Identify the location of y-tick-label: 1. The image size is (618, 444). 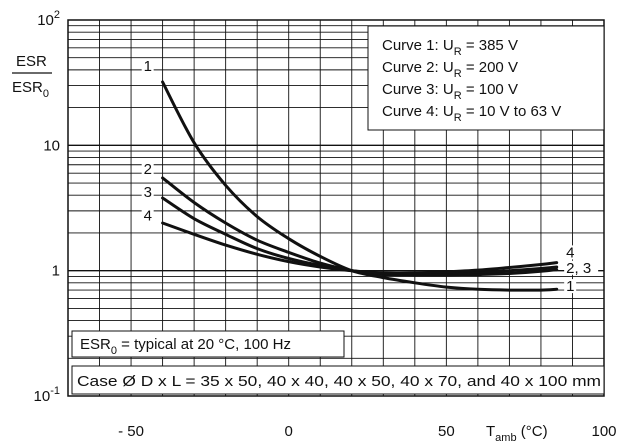
(56, 271).